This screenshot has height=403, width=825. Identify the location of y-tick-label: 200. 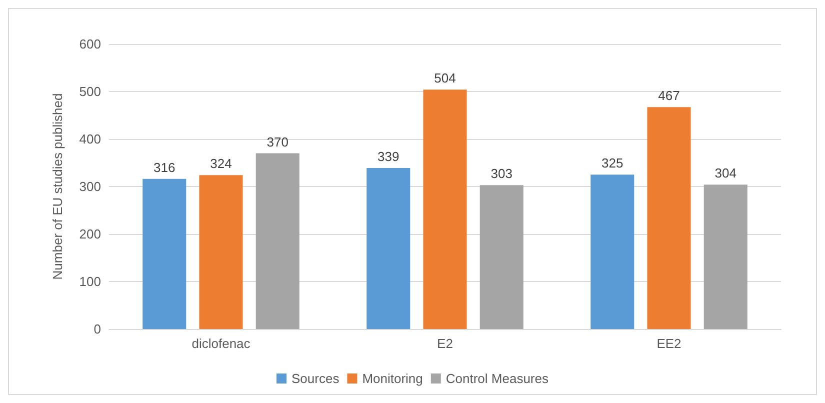
(90, 234).